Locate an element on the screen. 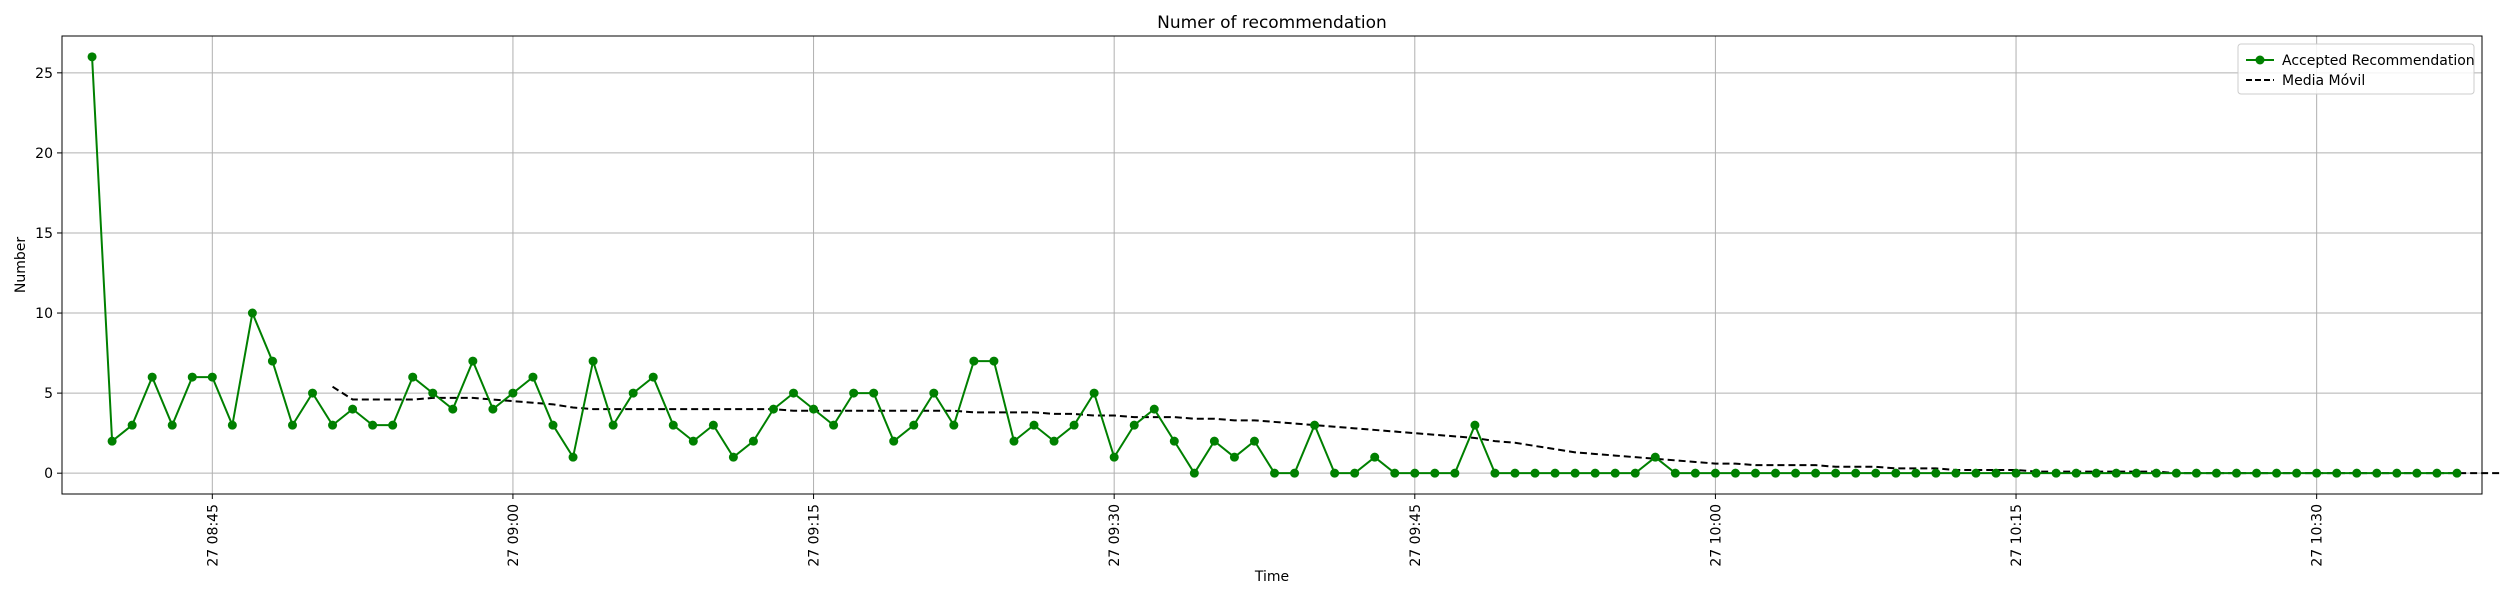 The height and width of the screenshot is (604, 2500). x-tick-label: 27 09:00 is located at coordinates (514, 535).